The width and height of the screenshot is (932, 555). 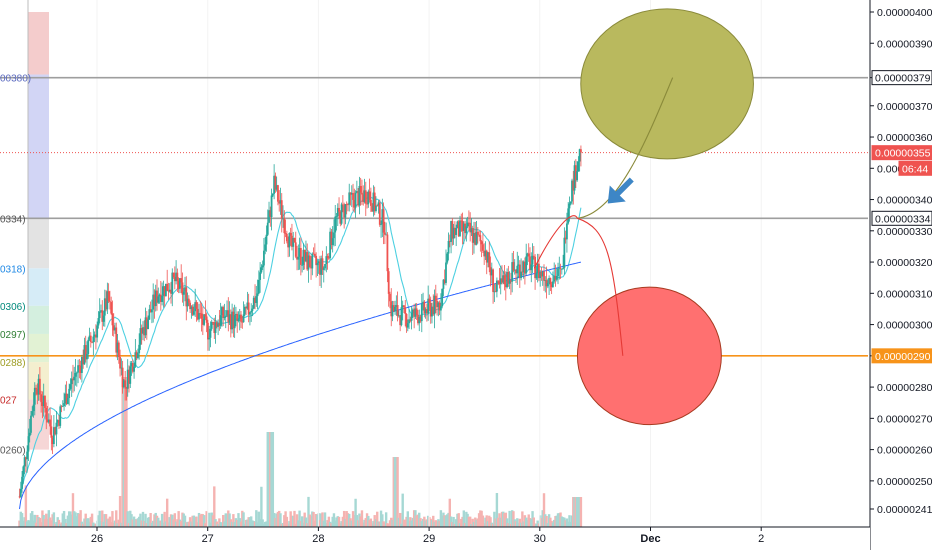 What do you see at coordinates (620, 190) in the screenshot?
I see `arrow-icon` at bounding box center [620, 190].